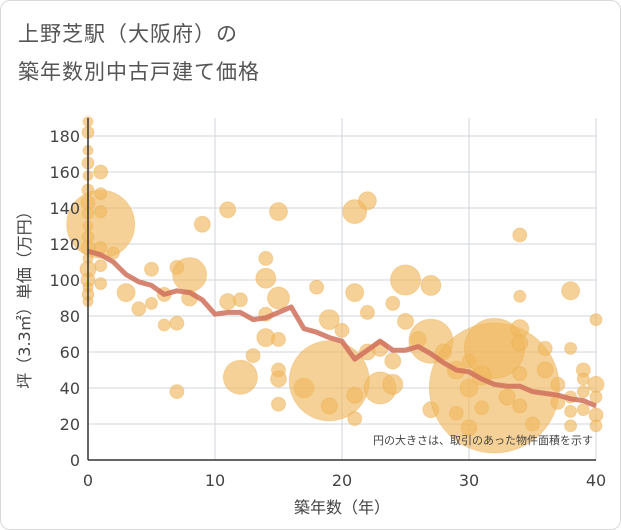 This screenshot has width=621, height=530. Describe the element at coordinates (469, 480) in the screenshot. I see `x-tick-label: 30` at that location.